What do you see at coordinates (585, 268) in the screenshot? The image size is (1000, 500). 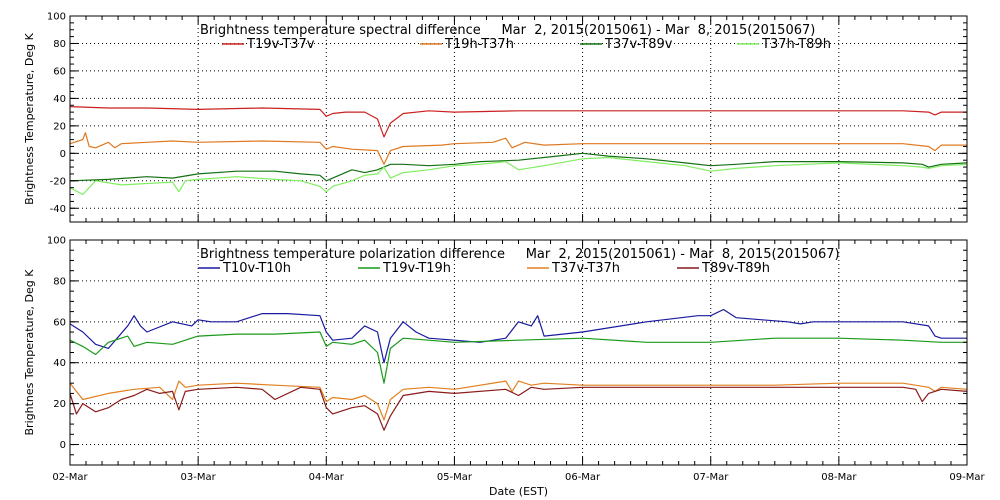 I see `legend-label: T37v-T37h` at bounding box center [585, 268].